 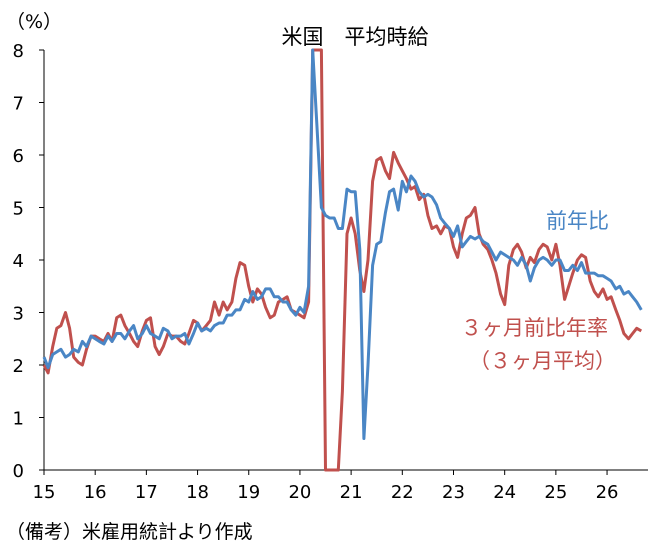 What do you see at coordinates (504, 492) in the screenshot?
I see `x-tick-label: 24` at bounding box center [504, 492].